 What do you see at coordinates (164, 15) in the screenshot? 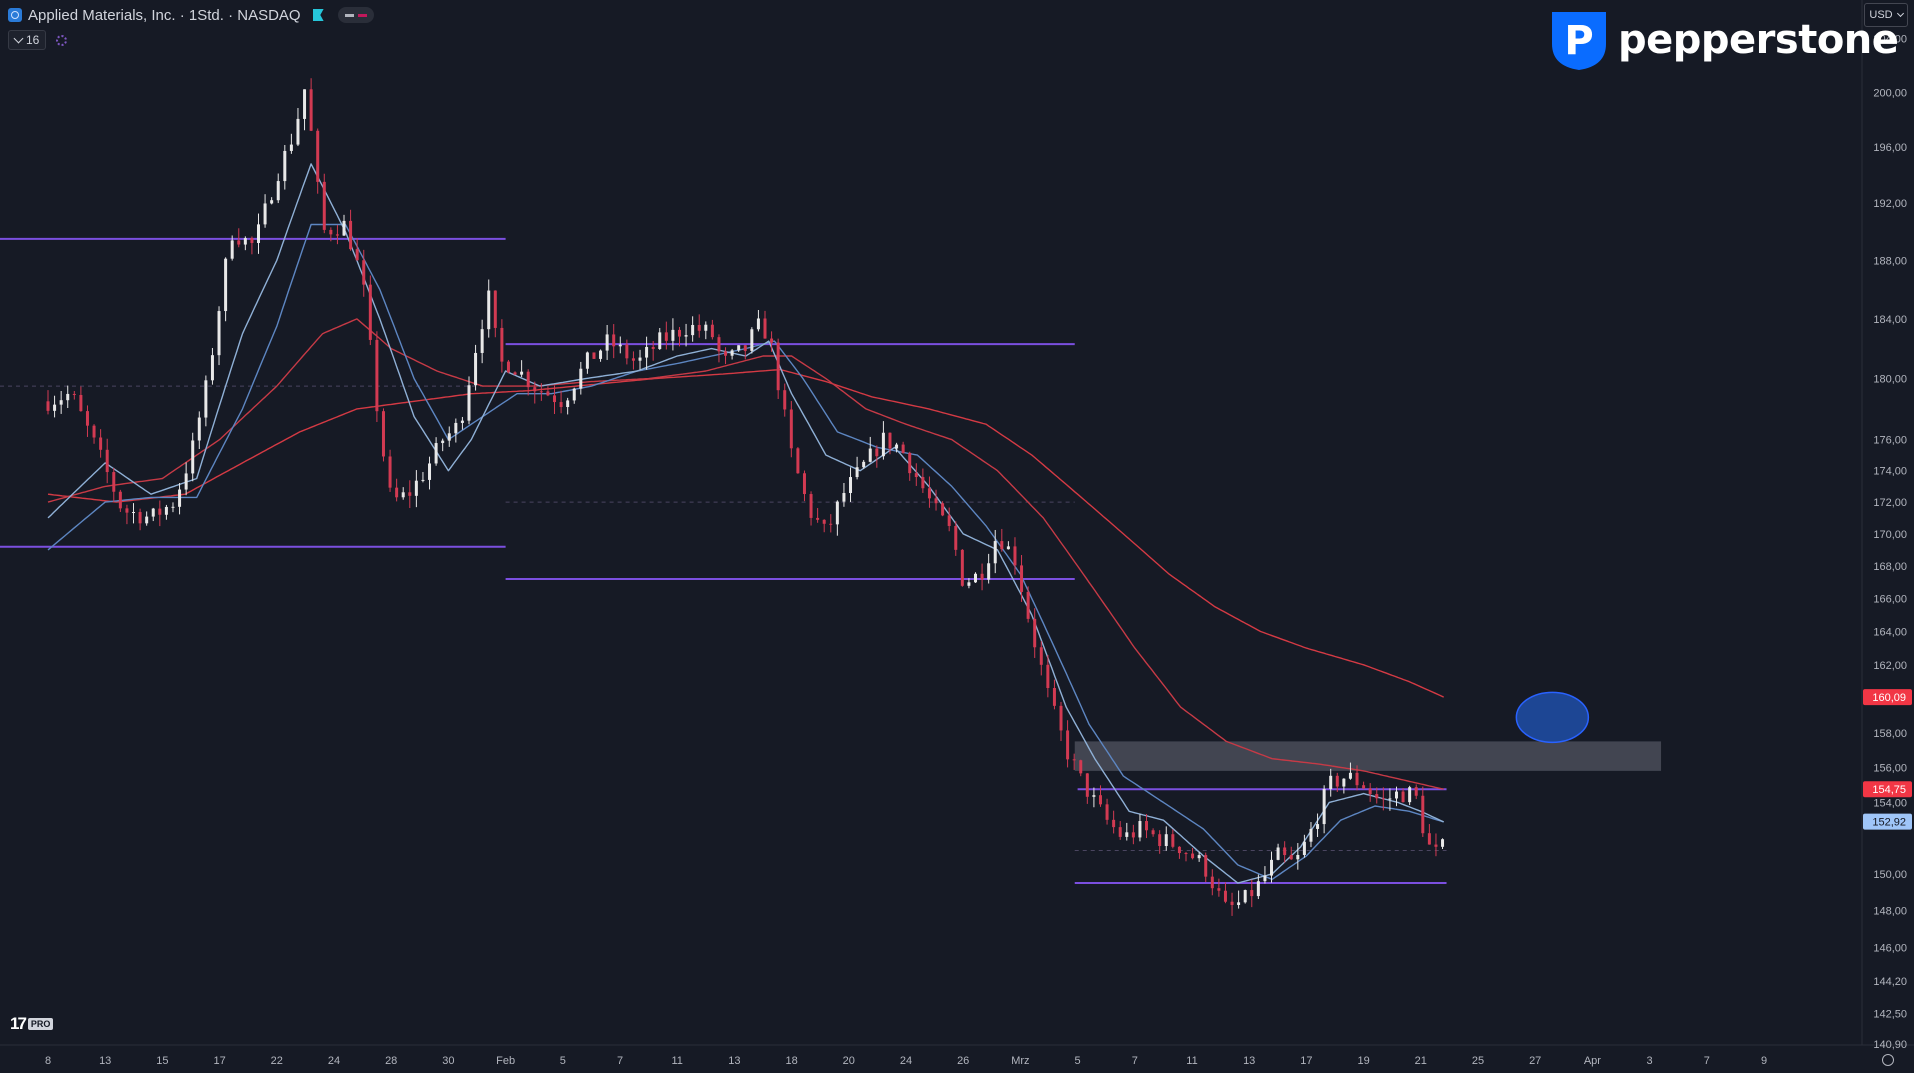
I see `symbol-title: Applied Materials, Inc. · 1Std. · NASDAQ` at bounding box center [164, 15].